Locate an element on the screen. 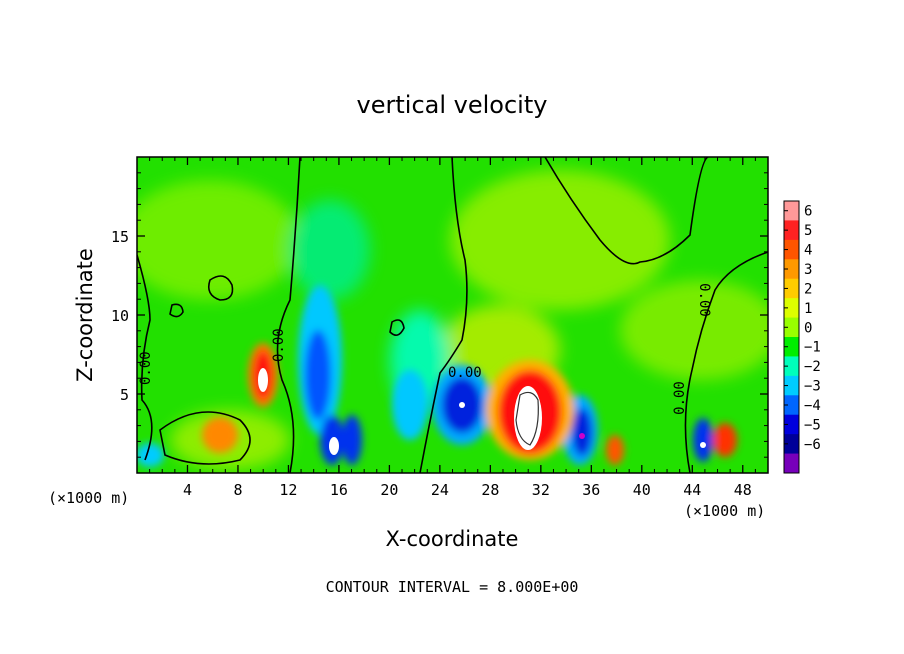  x-tick-label: 4 is located at coordinates (187, 490).